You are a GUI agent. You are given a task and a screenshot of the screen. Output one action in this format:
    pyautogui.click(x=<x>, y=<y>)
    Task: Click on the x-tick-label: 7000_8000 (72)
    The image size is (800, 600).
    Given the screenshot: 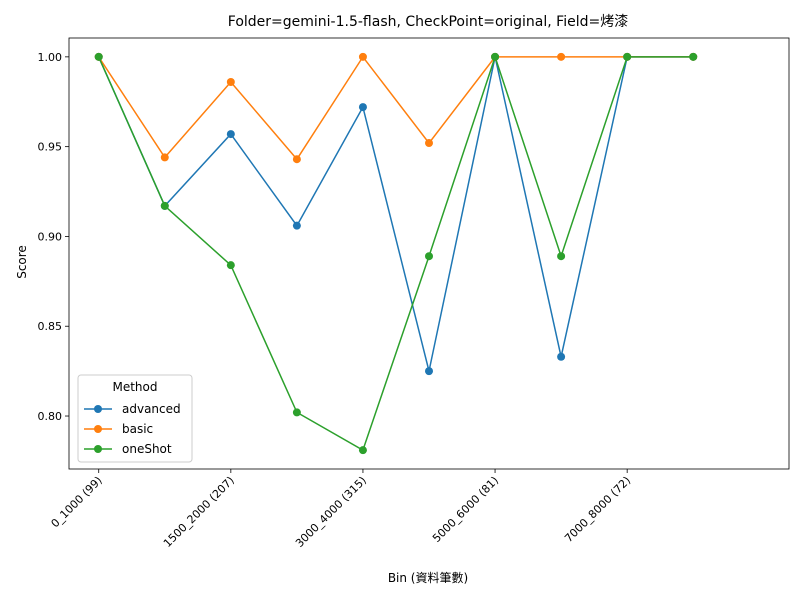 What is the action you would take?
    pyautogui.click(x=597, y=509)
    